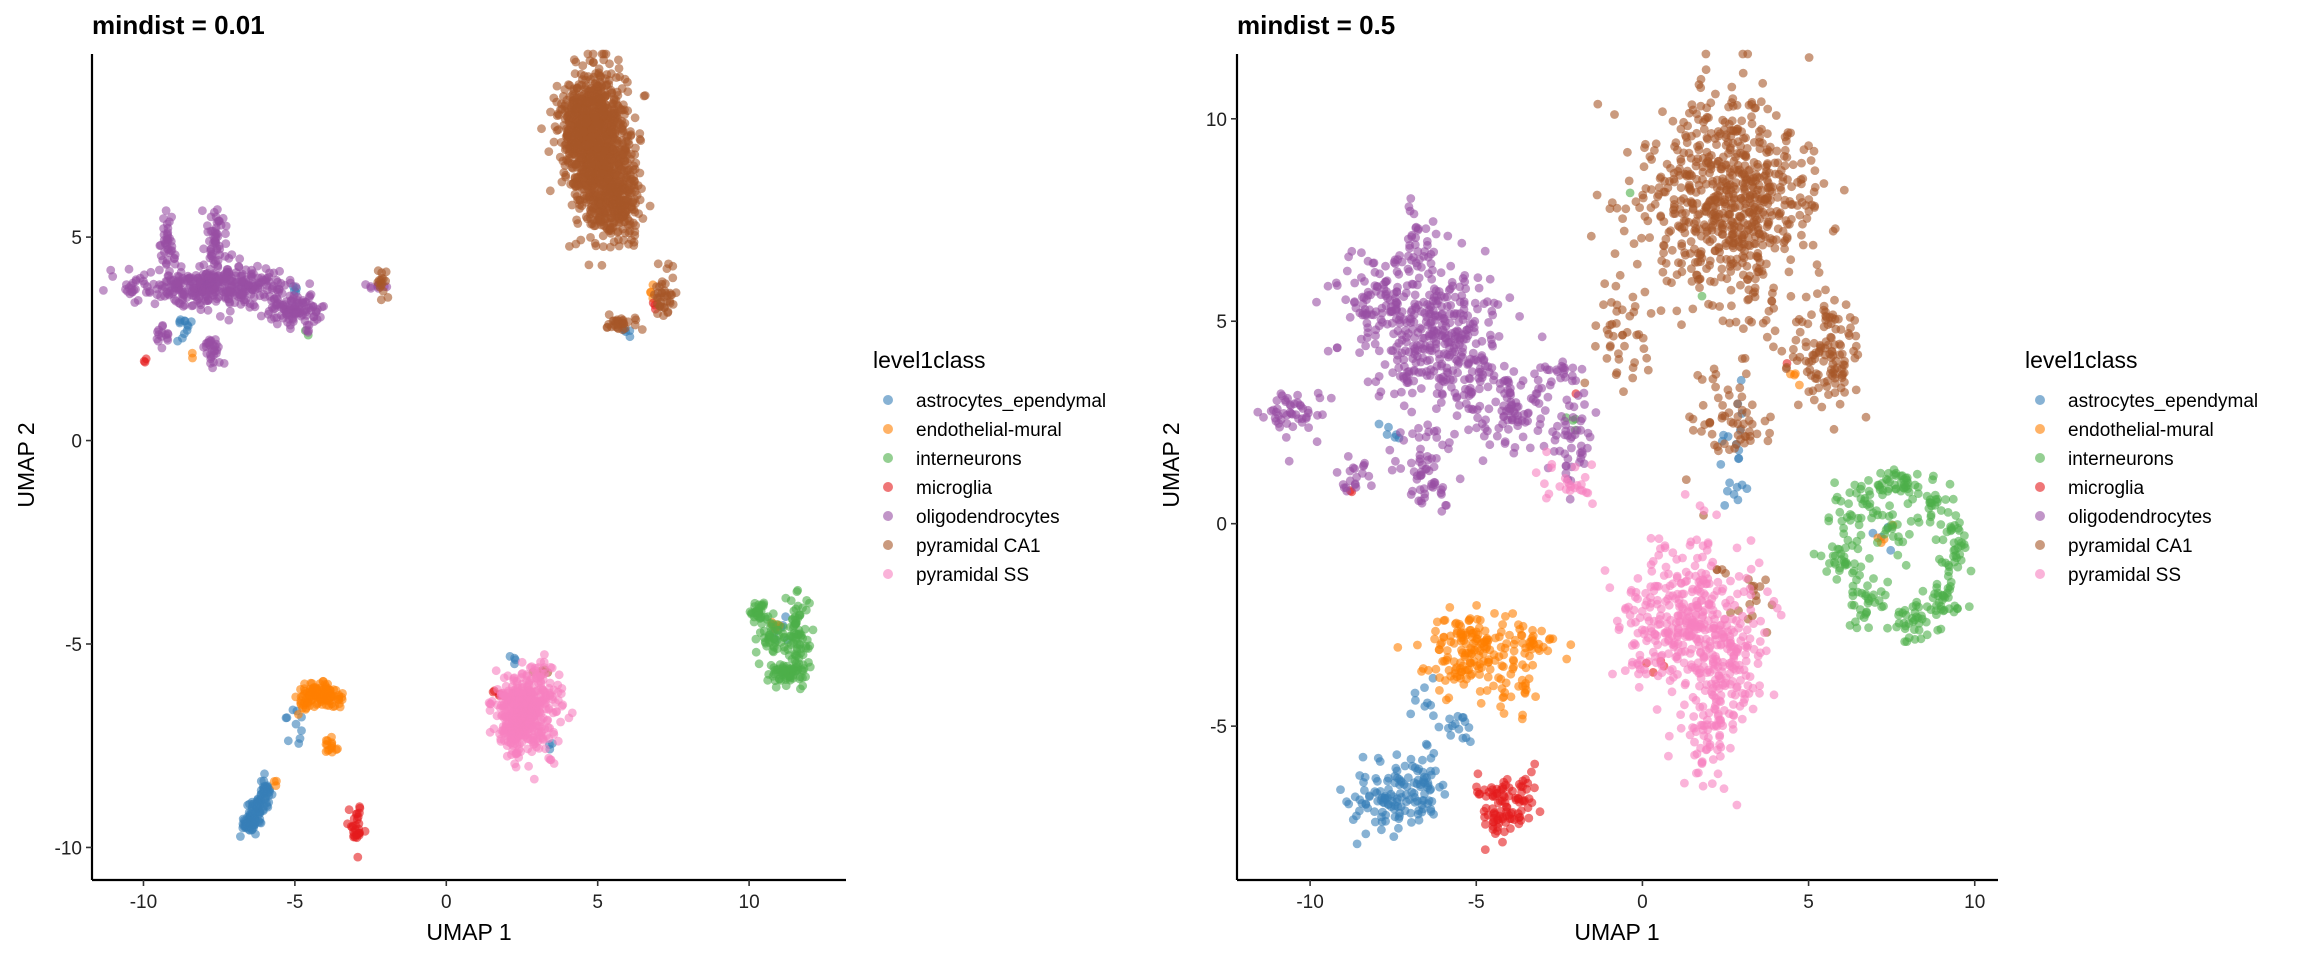  Describe the element at coordinates (294, 902) in the screenshot. I see `x-tick-label: -5` at that location.